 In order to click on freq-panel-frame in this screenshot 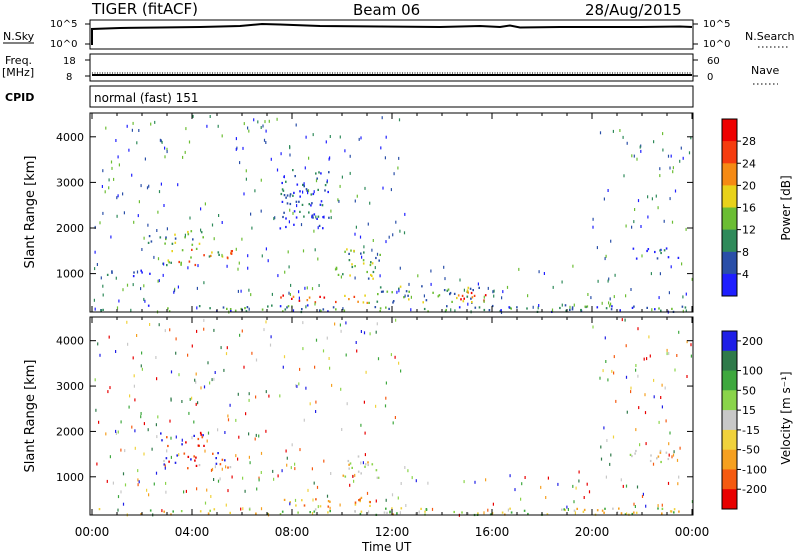, I will do `click(391, 67)`.